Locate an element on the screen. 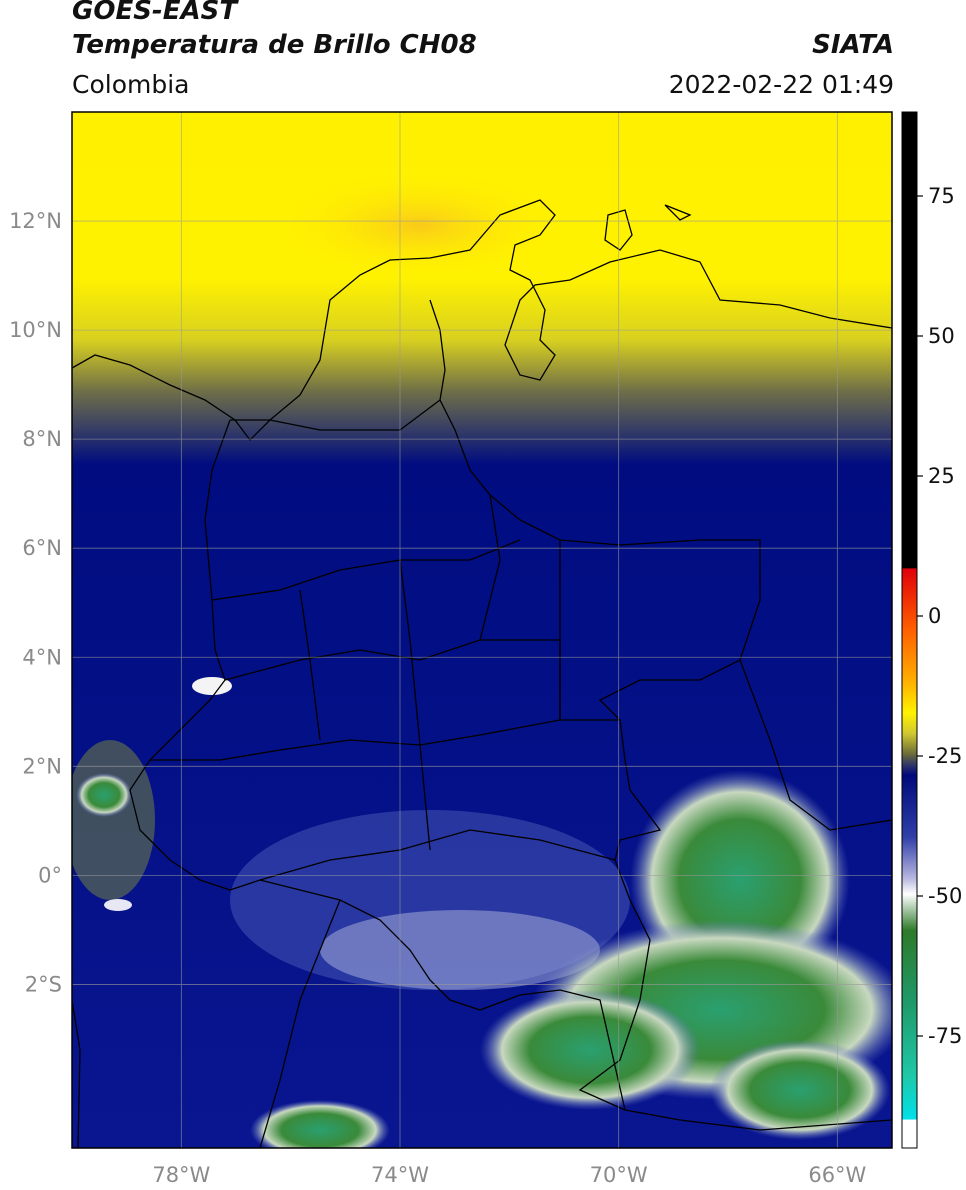 The height and width of the screenshot is (1190, 966). colorbar is located at coordinates (909, 630).